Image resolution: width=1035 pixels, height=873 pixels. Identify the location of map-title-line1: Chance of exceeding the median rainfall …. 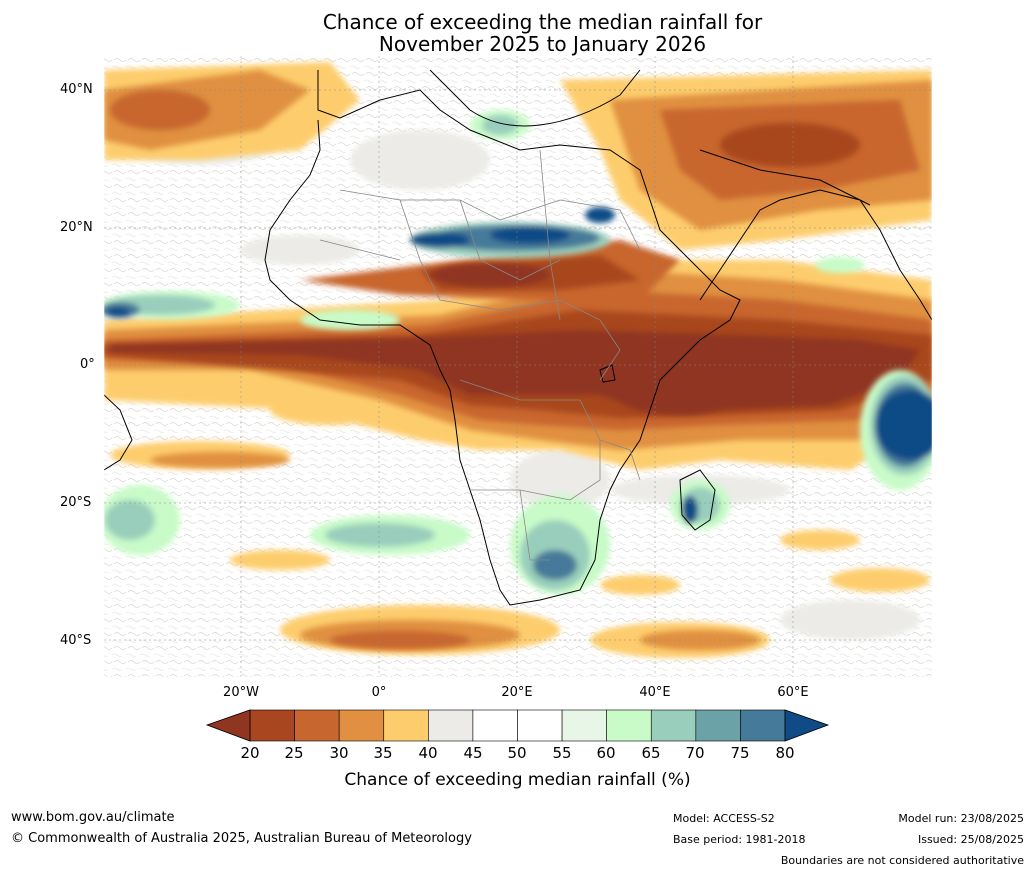
(542, 22).